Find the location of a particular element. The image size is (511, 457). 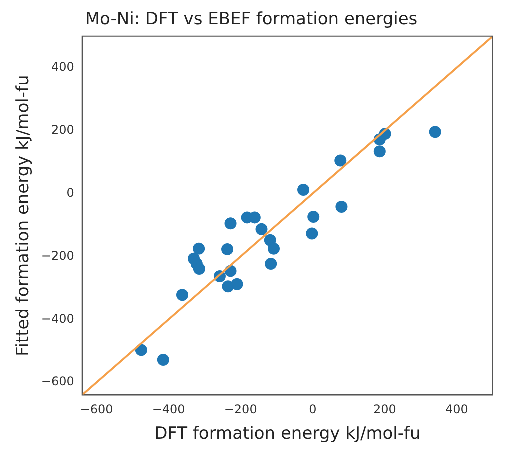

y-tick-label: −400 is located at coordinates (57, 319).